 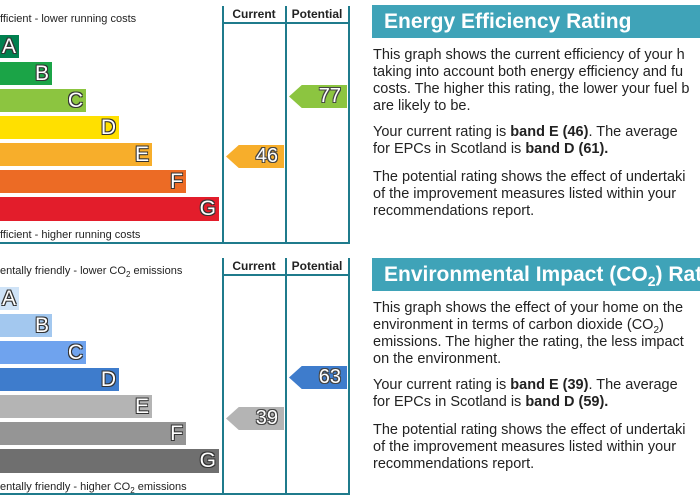 I want to click on current-rating-value: 46, so click(x=266, y=156).